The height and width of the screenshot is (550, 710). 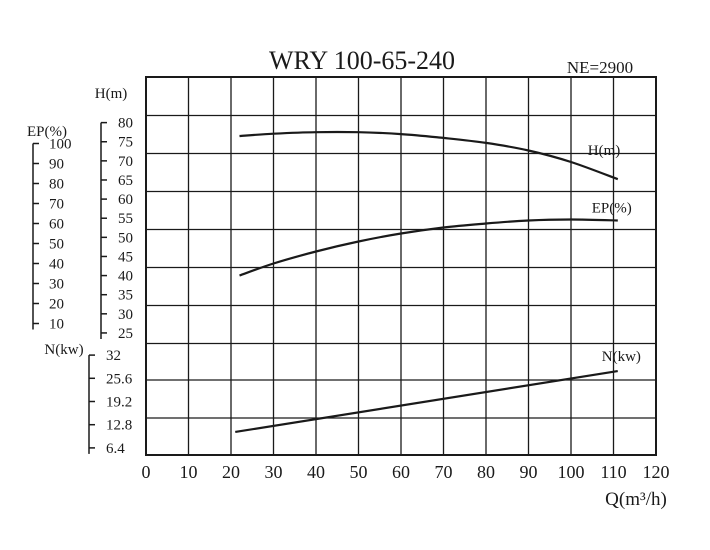 I want to click on power-axis: N(kw) 6.4 12.8 19.2 25.6 32, so click(x=88, y=399).